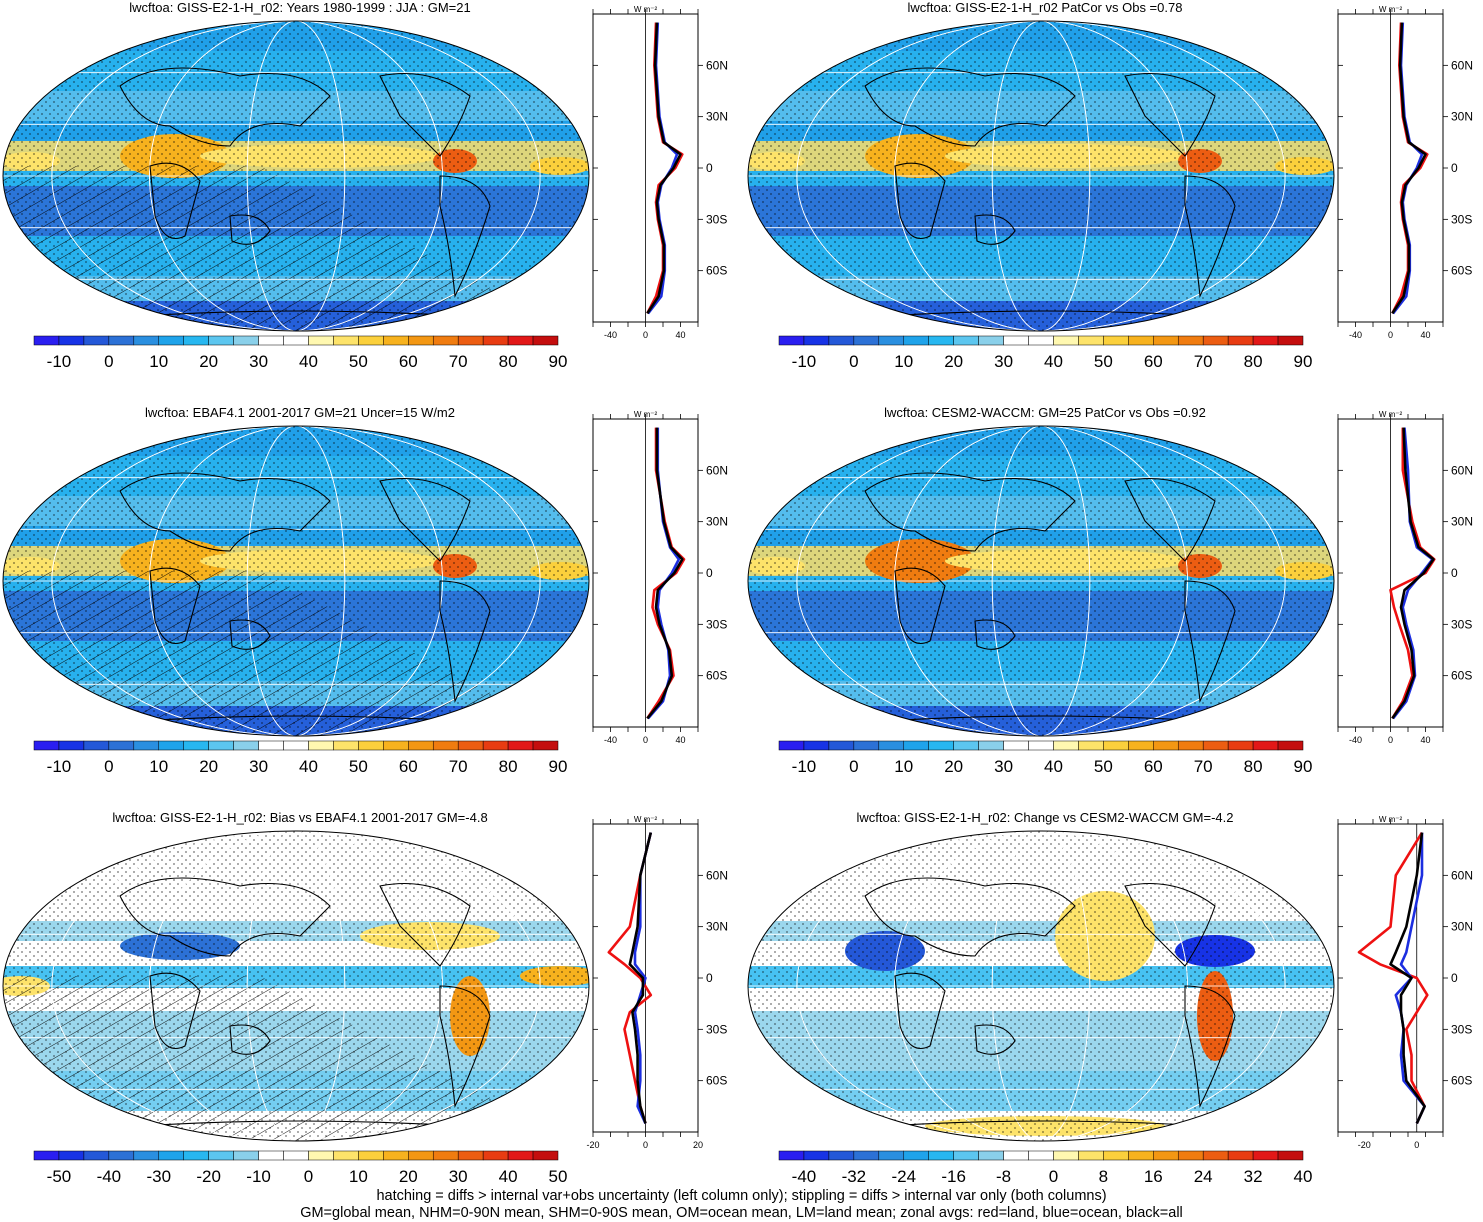  Describe the element at coordinates (208, 1176) in the screenshot. I see `colorbar-label: -20` at that location.